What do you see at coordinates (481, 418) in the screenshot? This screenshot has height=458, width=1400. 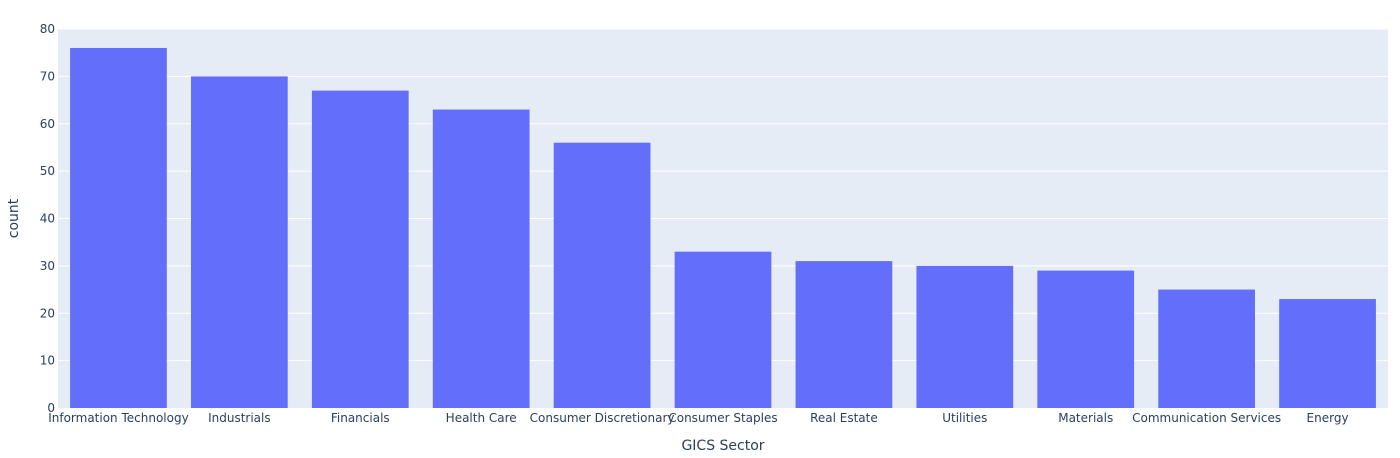 I see `x-tick-label: Health Care` at bounding box center [481, 418].